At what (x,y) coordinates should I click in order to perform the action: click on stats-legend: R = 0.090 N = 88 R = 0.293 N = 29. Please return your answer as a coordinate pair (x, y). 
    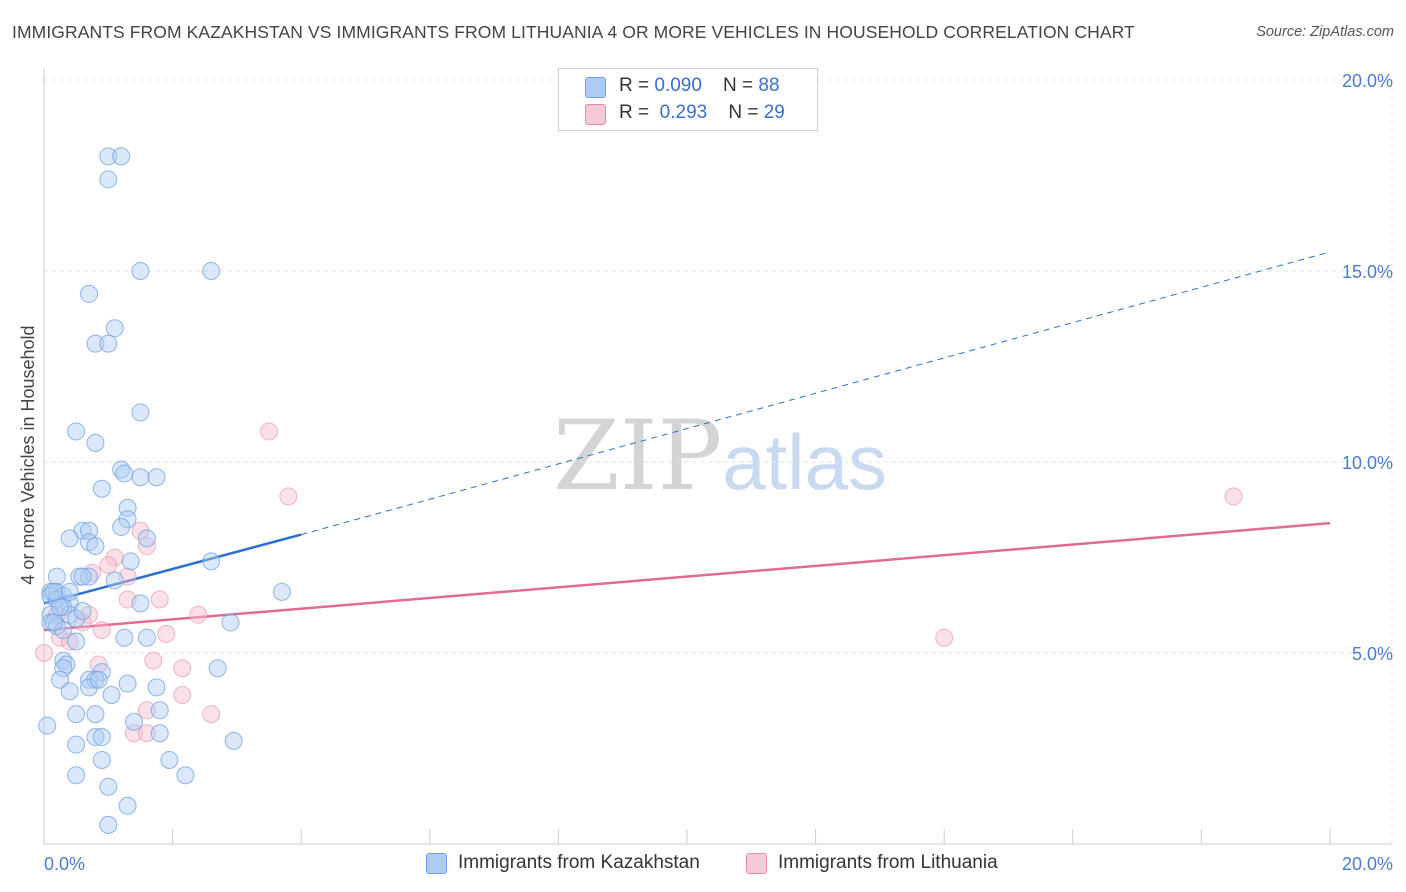
    Looking at the image, I should click on (688, 99).